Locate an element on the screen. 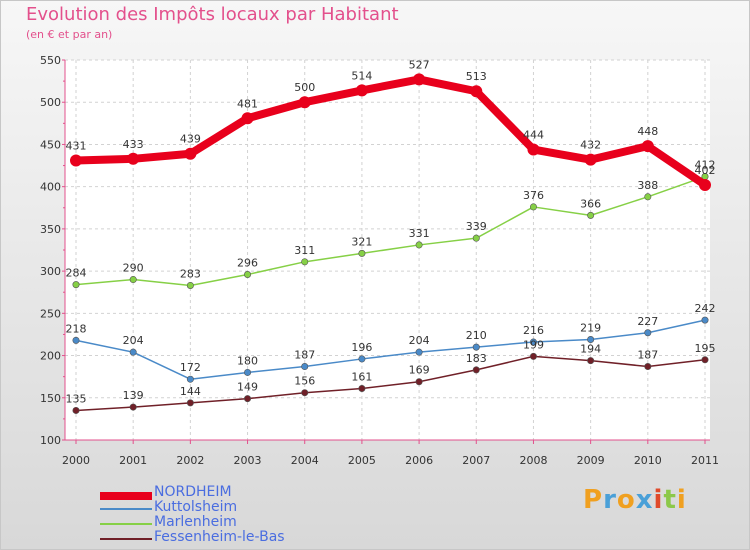  y-tick-label: 250 is located at coordinates (50, 313).